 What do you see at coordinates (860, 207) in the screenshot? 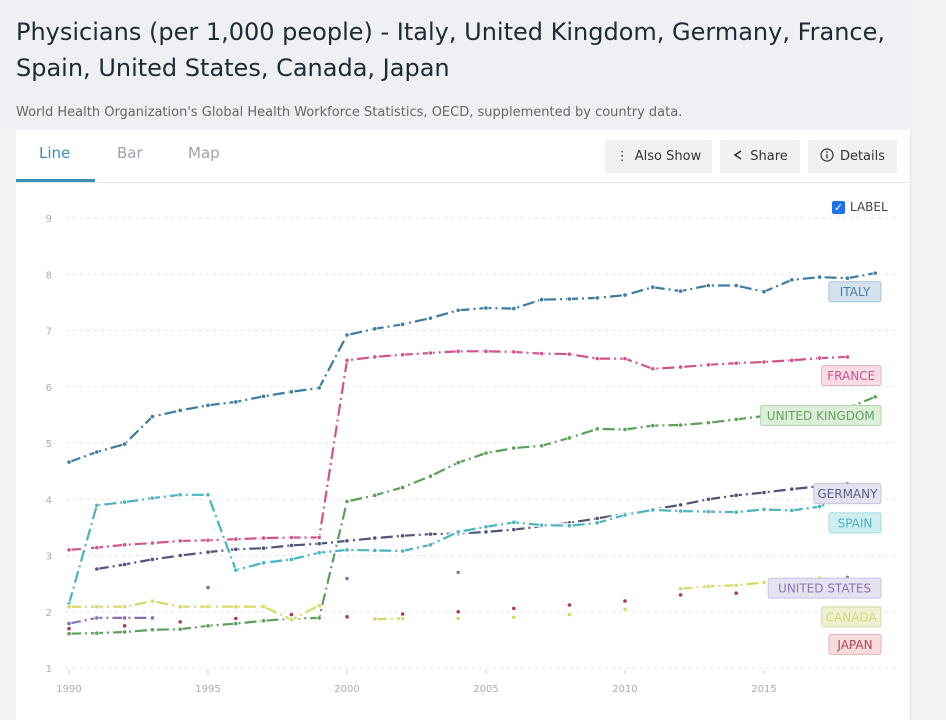
I see `label-toggle: ✓ LABEL` at bounding box center [860, 207].